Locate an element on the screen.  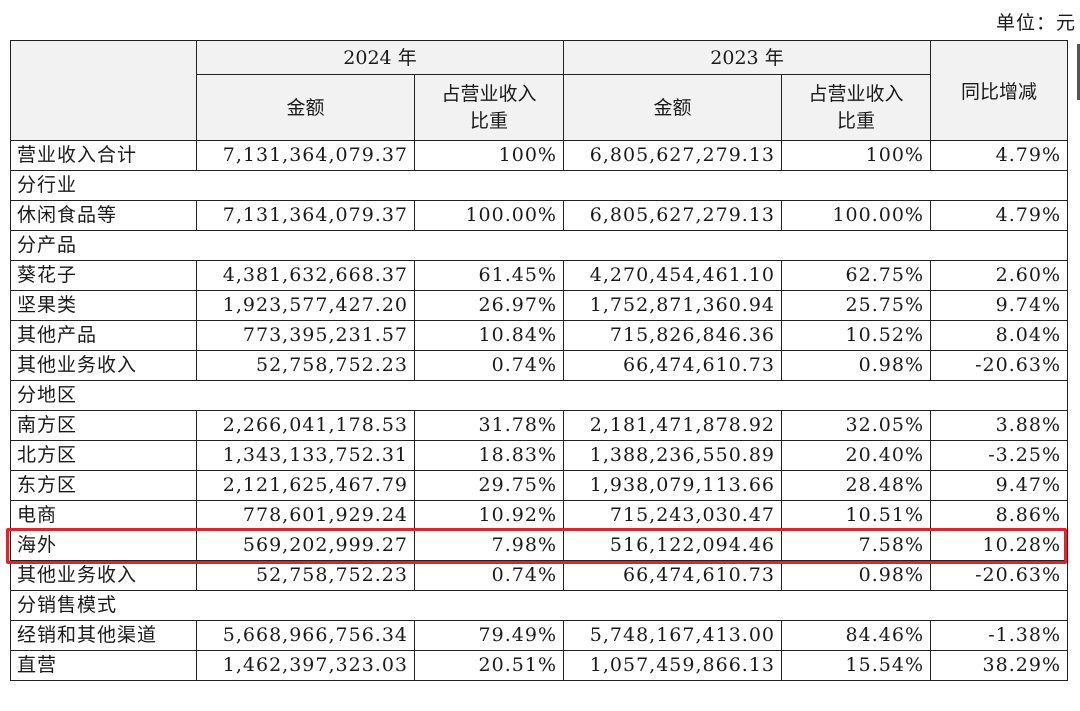
amount-2024-cell: 4,381,632,668.37 is located at coordinates (305, 275).